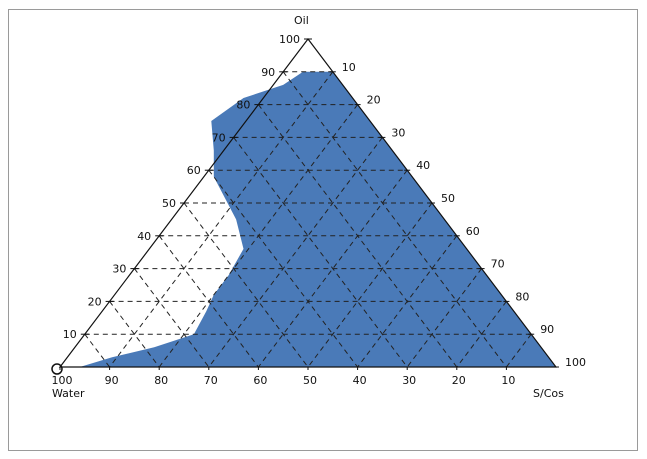 Image resolution: width=647 pixels, height=459 pixels. I want to click on left-tick-label: 30, so click(119, 269).